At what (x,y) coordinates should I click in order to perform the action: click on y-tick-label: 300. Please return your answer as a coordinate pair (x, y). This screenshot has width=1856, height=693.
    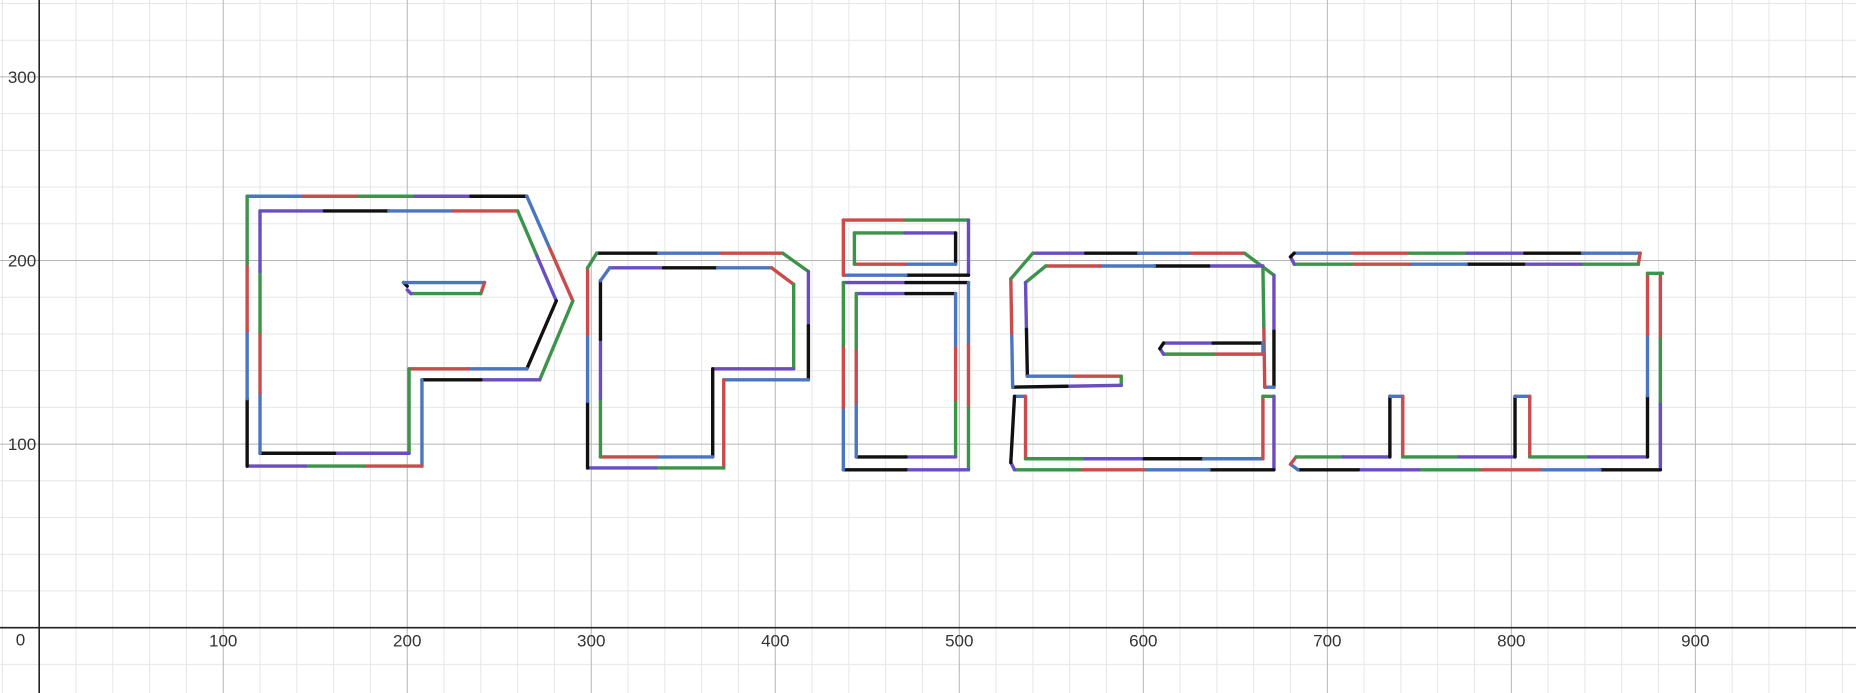
    Looking at the image, I should click on (22, 77).